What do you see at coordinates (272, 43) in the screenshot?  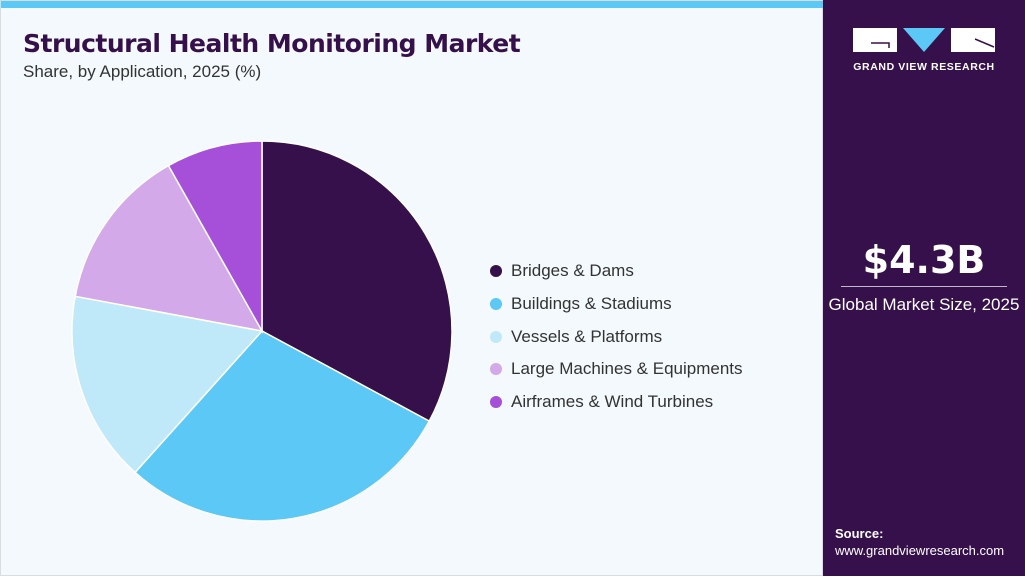 I see `chart-title: Structural Health Monitoring Market` at bounding box center [272, 43].